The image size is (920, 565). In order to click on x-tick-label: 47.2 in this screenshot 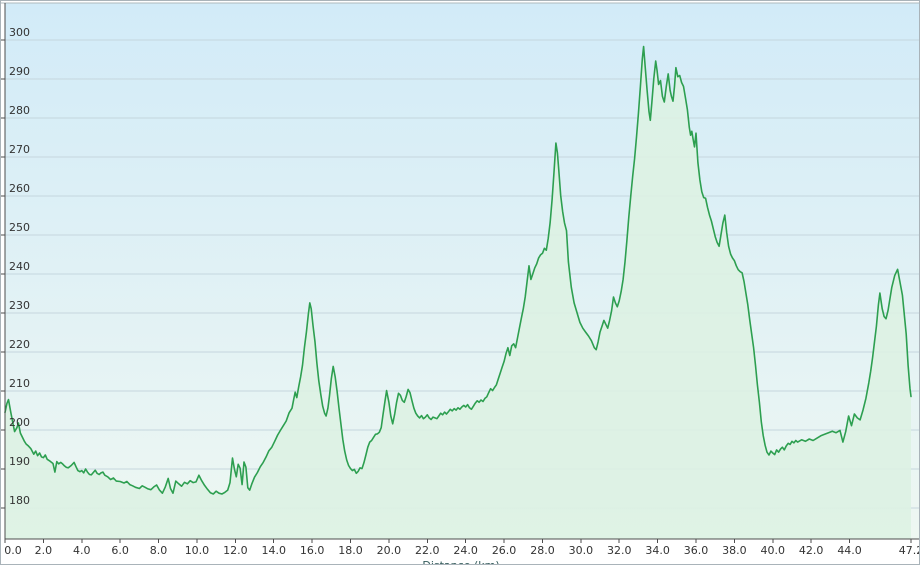, I will do `click(909, 550)`.